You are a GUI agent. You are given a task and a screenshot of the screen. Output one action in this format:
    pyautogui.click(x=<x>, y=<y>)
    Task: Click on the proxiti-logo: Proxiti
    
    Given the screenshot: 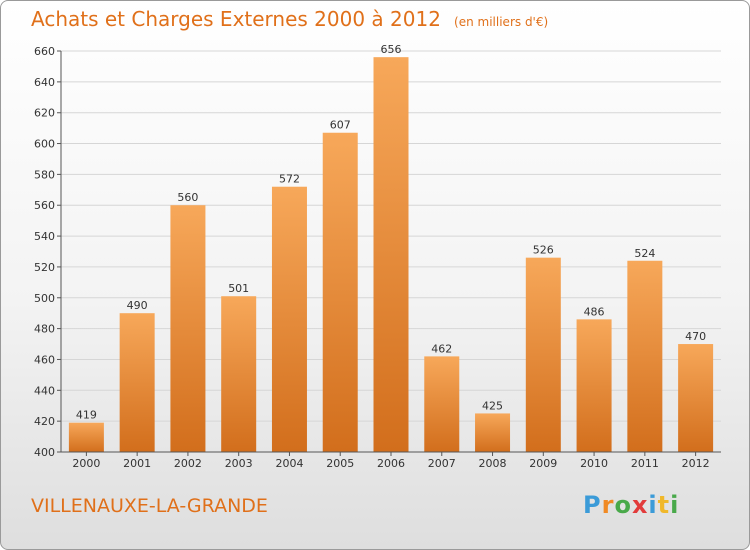 What is the action you would take?
    pyautogui.click(x=631, y=505)
    